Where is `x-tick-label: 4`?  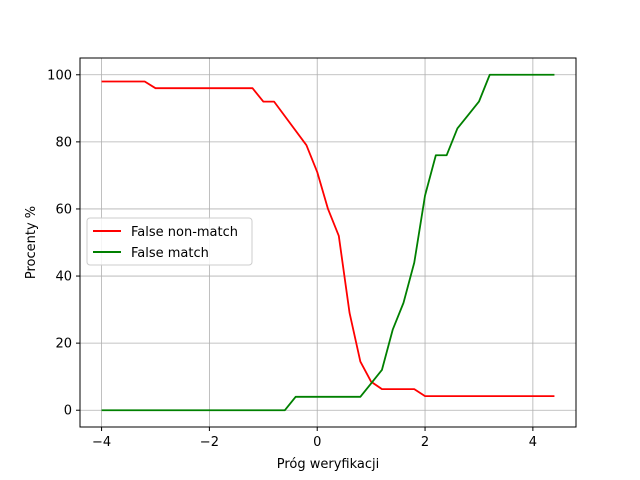 x-tick-label: 4 is located at coordinates (533, 442).